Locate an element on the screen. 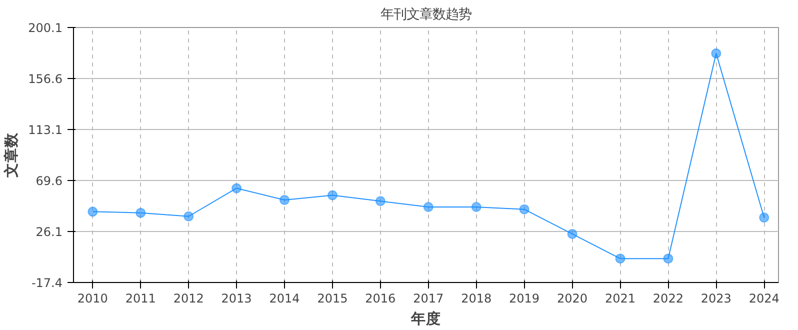 This screenshot has width=798, height=330. x-tick-label: 2013 is located at coordinates (236, 299).